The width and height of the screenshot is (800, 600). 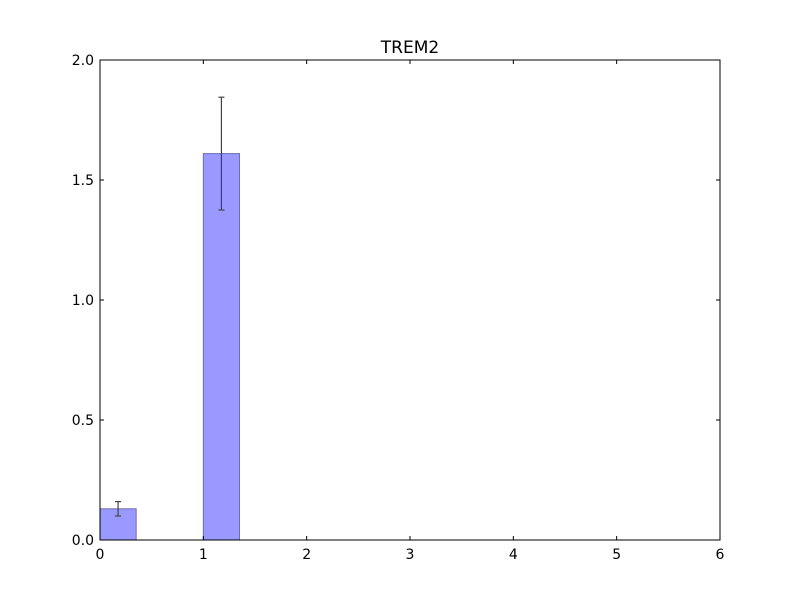 What do you see at coordinates (83, 181) in the screenshot?
I see `y-tick-label: 1.5` at bounding box center [83, 181].